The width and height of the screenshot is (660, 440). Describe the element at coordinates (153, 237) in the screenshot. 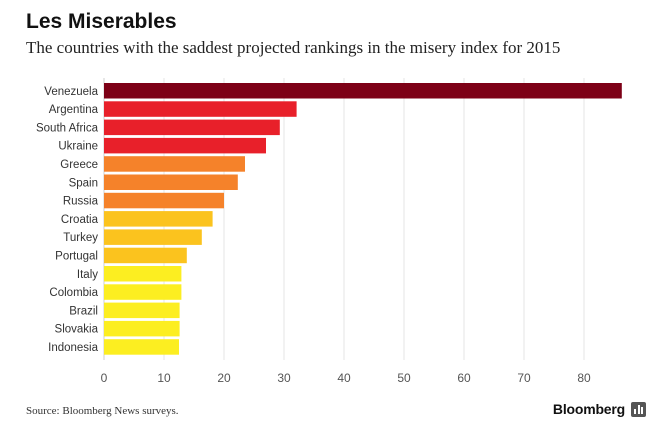

I see `bar-turkey` at that location.